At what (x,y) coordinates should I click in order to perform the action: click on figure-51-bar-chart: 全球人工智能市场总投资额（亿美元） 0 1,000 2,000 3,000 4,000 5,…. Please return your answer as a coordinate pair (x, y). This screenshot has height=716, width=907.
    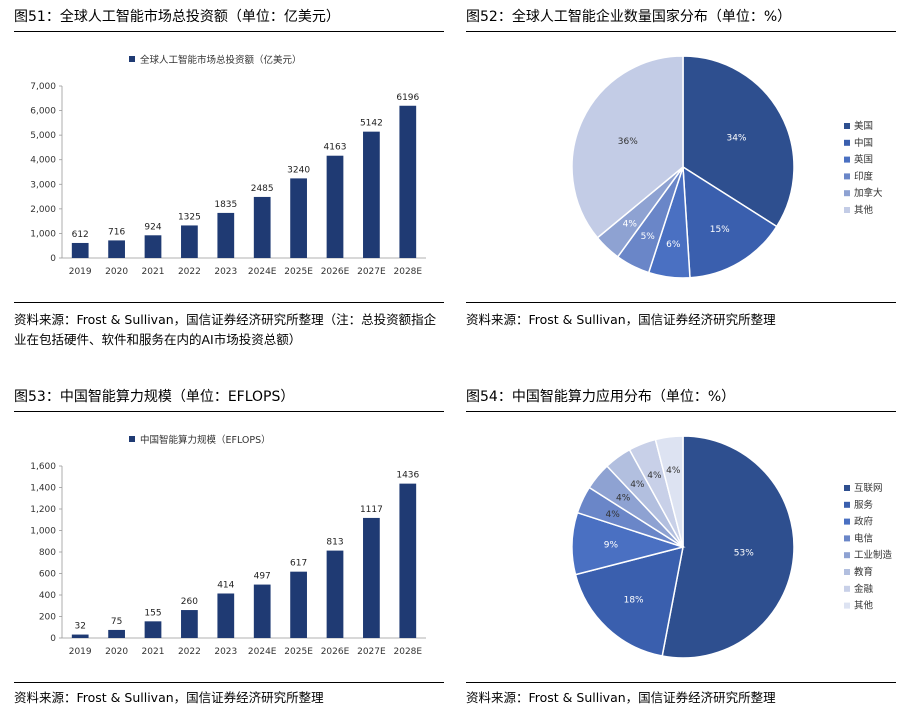
    Looking at the image, I should click on (228, 165).